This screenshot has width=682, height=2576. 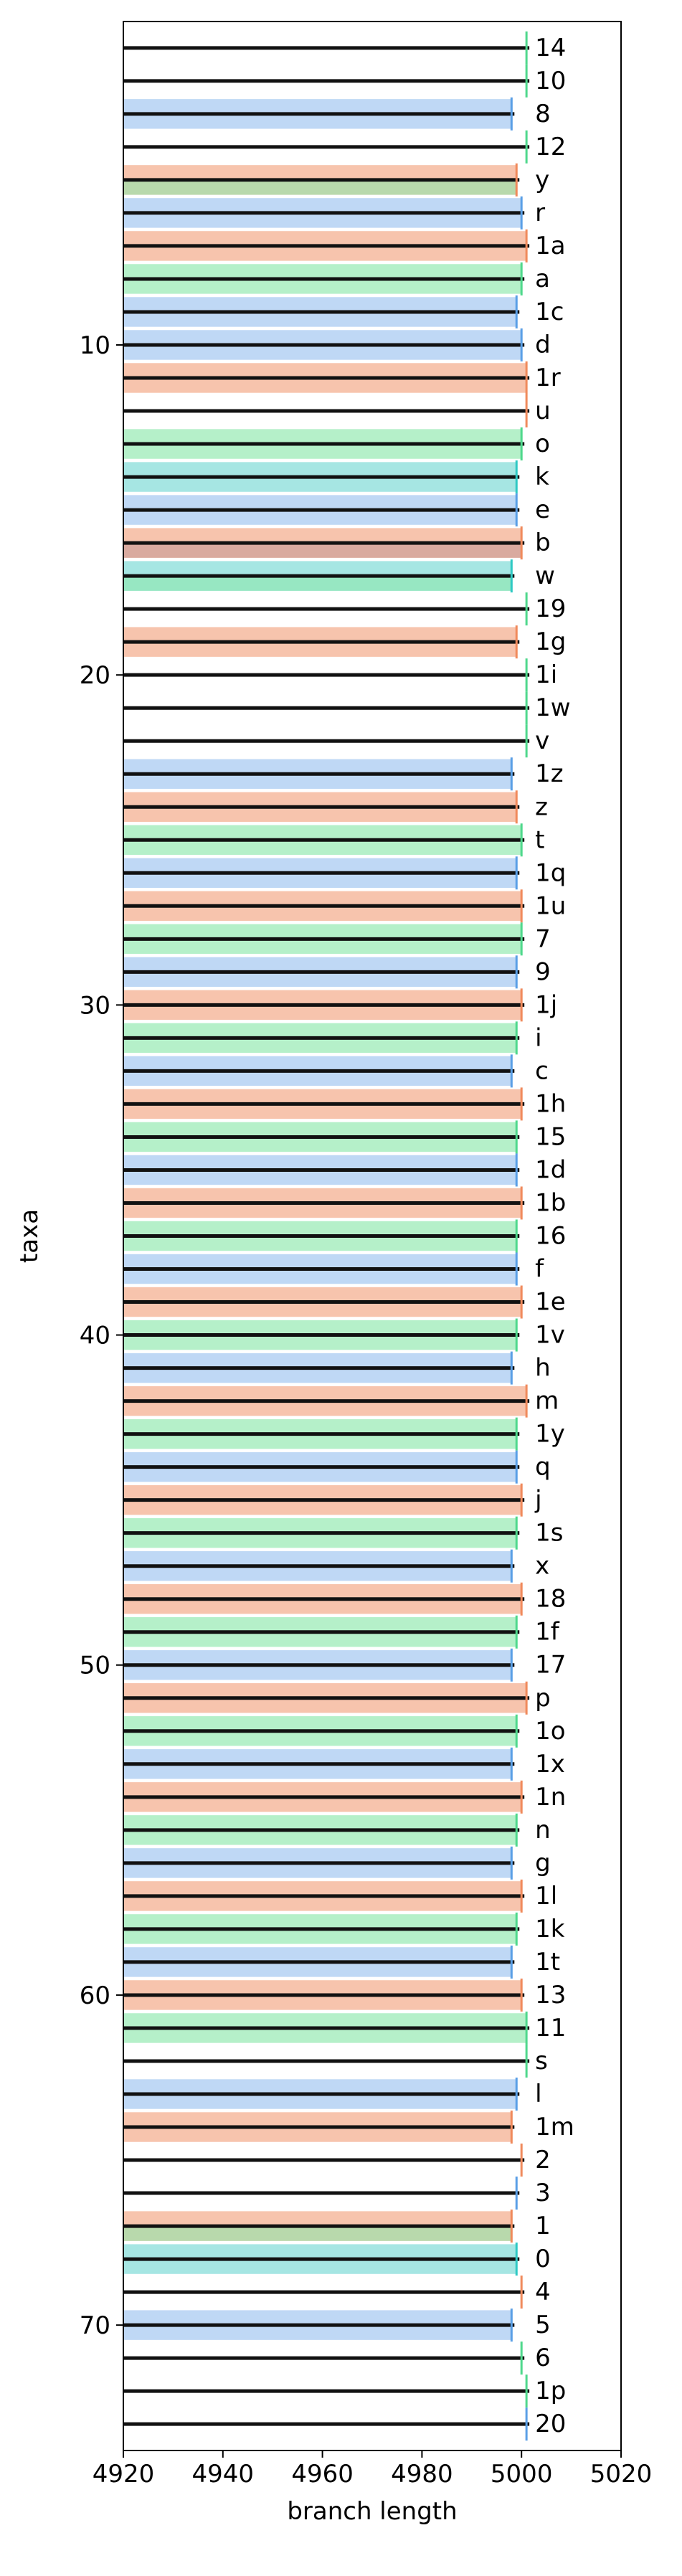 I want to click on taxon-label-1p: 1p, so click(x=551, y=2391).